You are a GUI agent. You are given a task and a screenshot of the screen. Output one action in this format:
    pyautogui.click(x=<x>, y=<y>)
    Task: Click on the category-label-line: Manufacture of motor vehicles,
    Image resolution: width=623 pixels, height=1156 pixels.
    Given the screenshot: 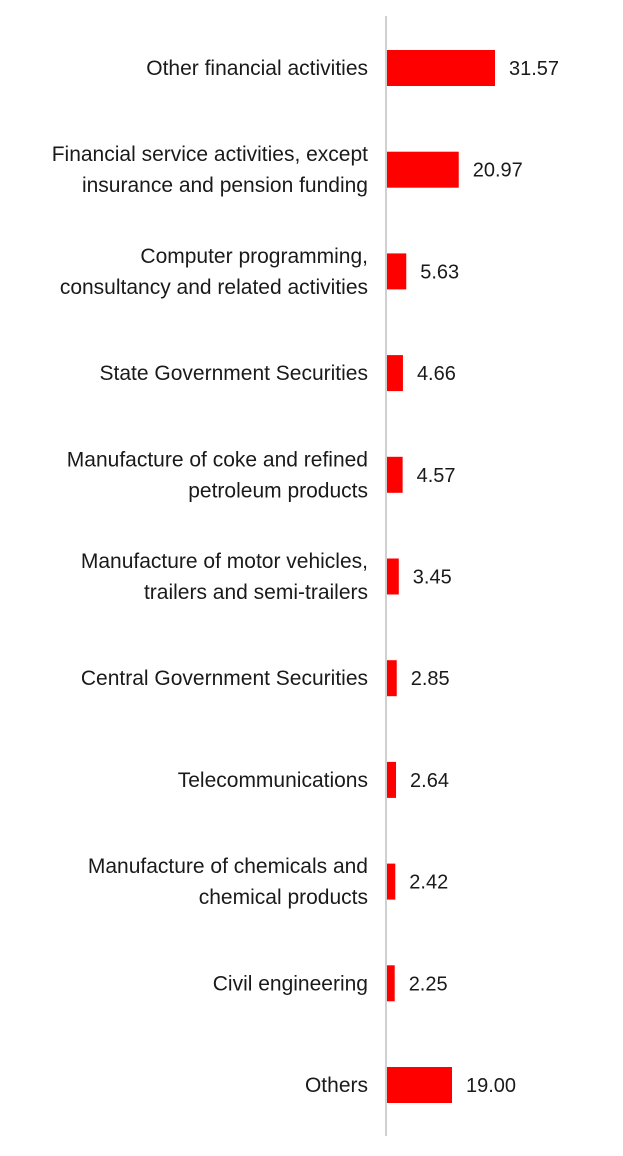 What is the action you would take?
    pyautogui.click(x=224, y=561)
    